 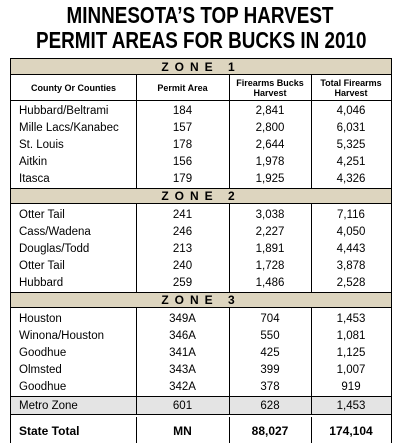 I want to click on rule, so click(x=201, y=100).